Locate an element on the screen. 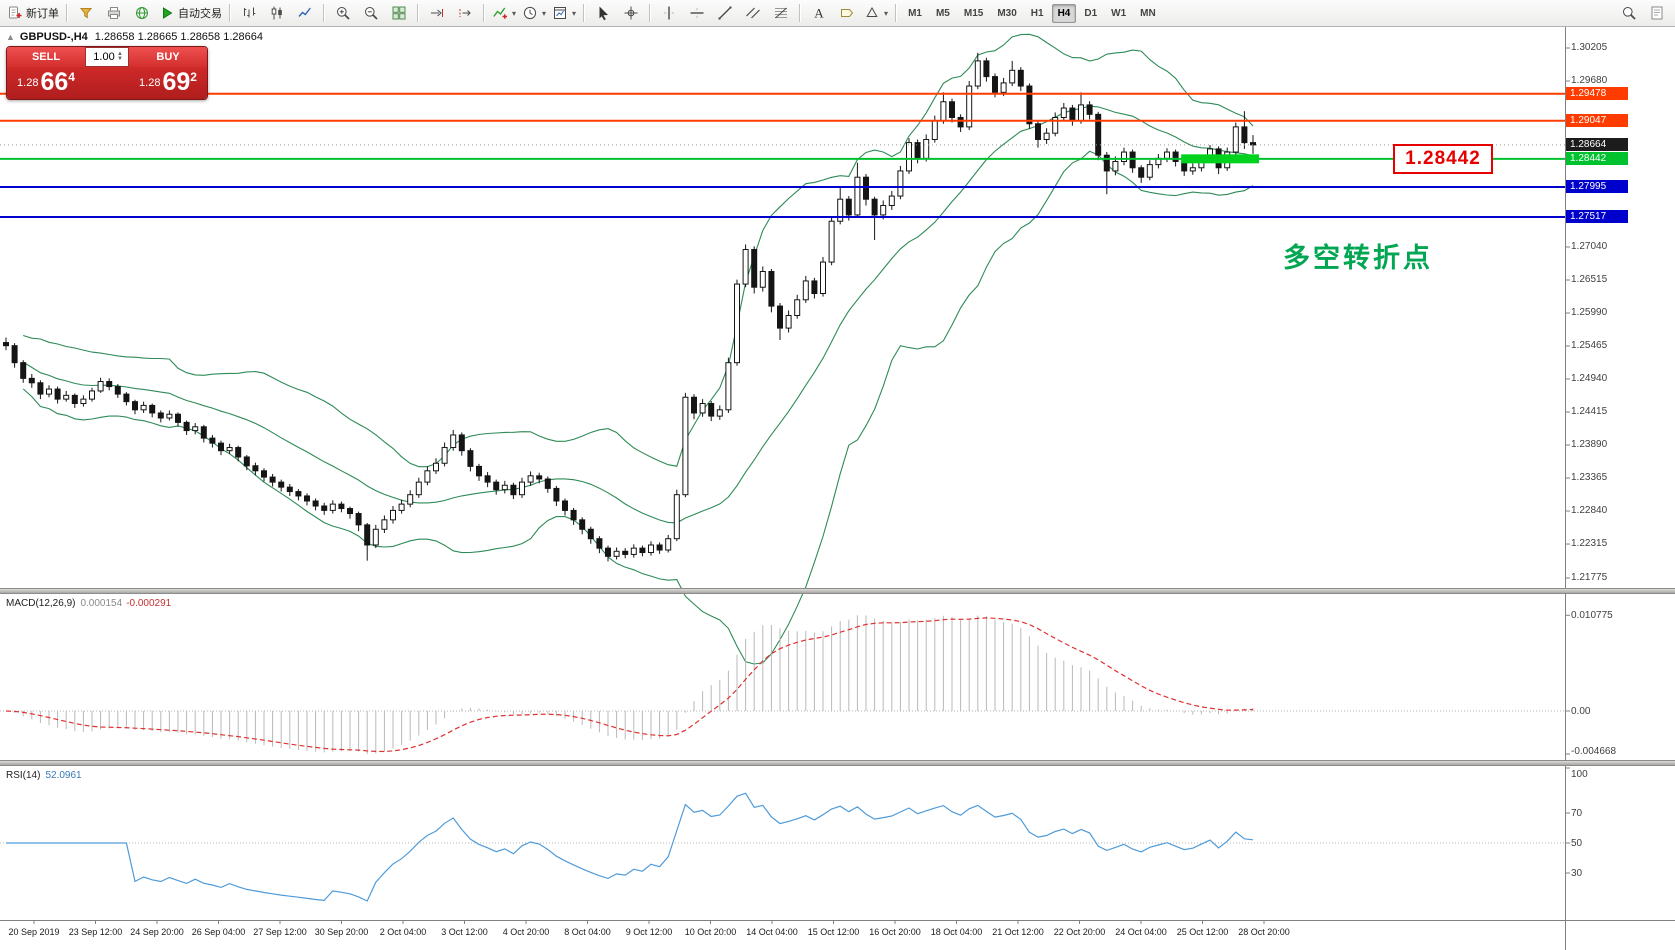 This screenshot has height=950, width=1675. one-click-collapse-icon: ▲ is located at coordinates (10, 37).